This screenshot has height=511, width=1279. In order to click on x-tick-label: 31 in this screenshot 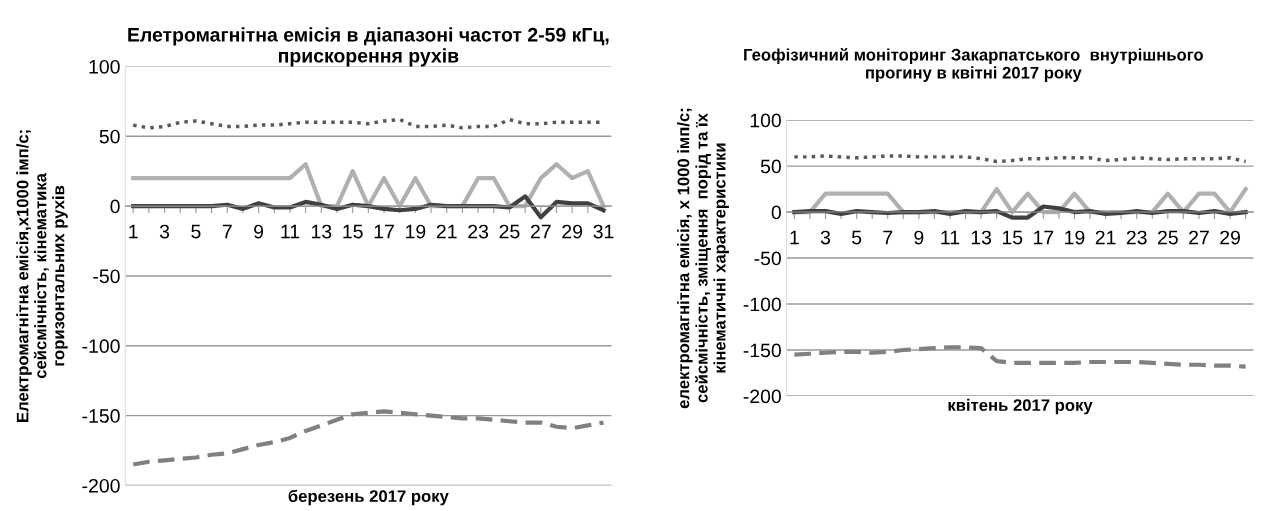, I will do `click(603, 231)`.